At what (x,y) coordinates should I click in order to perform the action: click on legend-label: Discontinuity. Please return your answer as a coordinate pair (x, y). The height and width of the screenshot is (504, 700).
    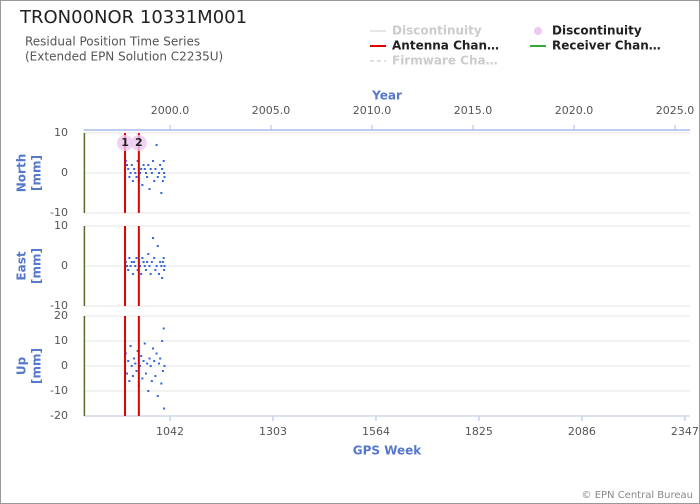
    Looking at the image, I should click on (437, 31).